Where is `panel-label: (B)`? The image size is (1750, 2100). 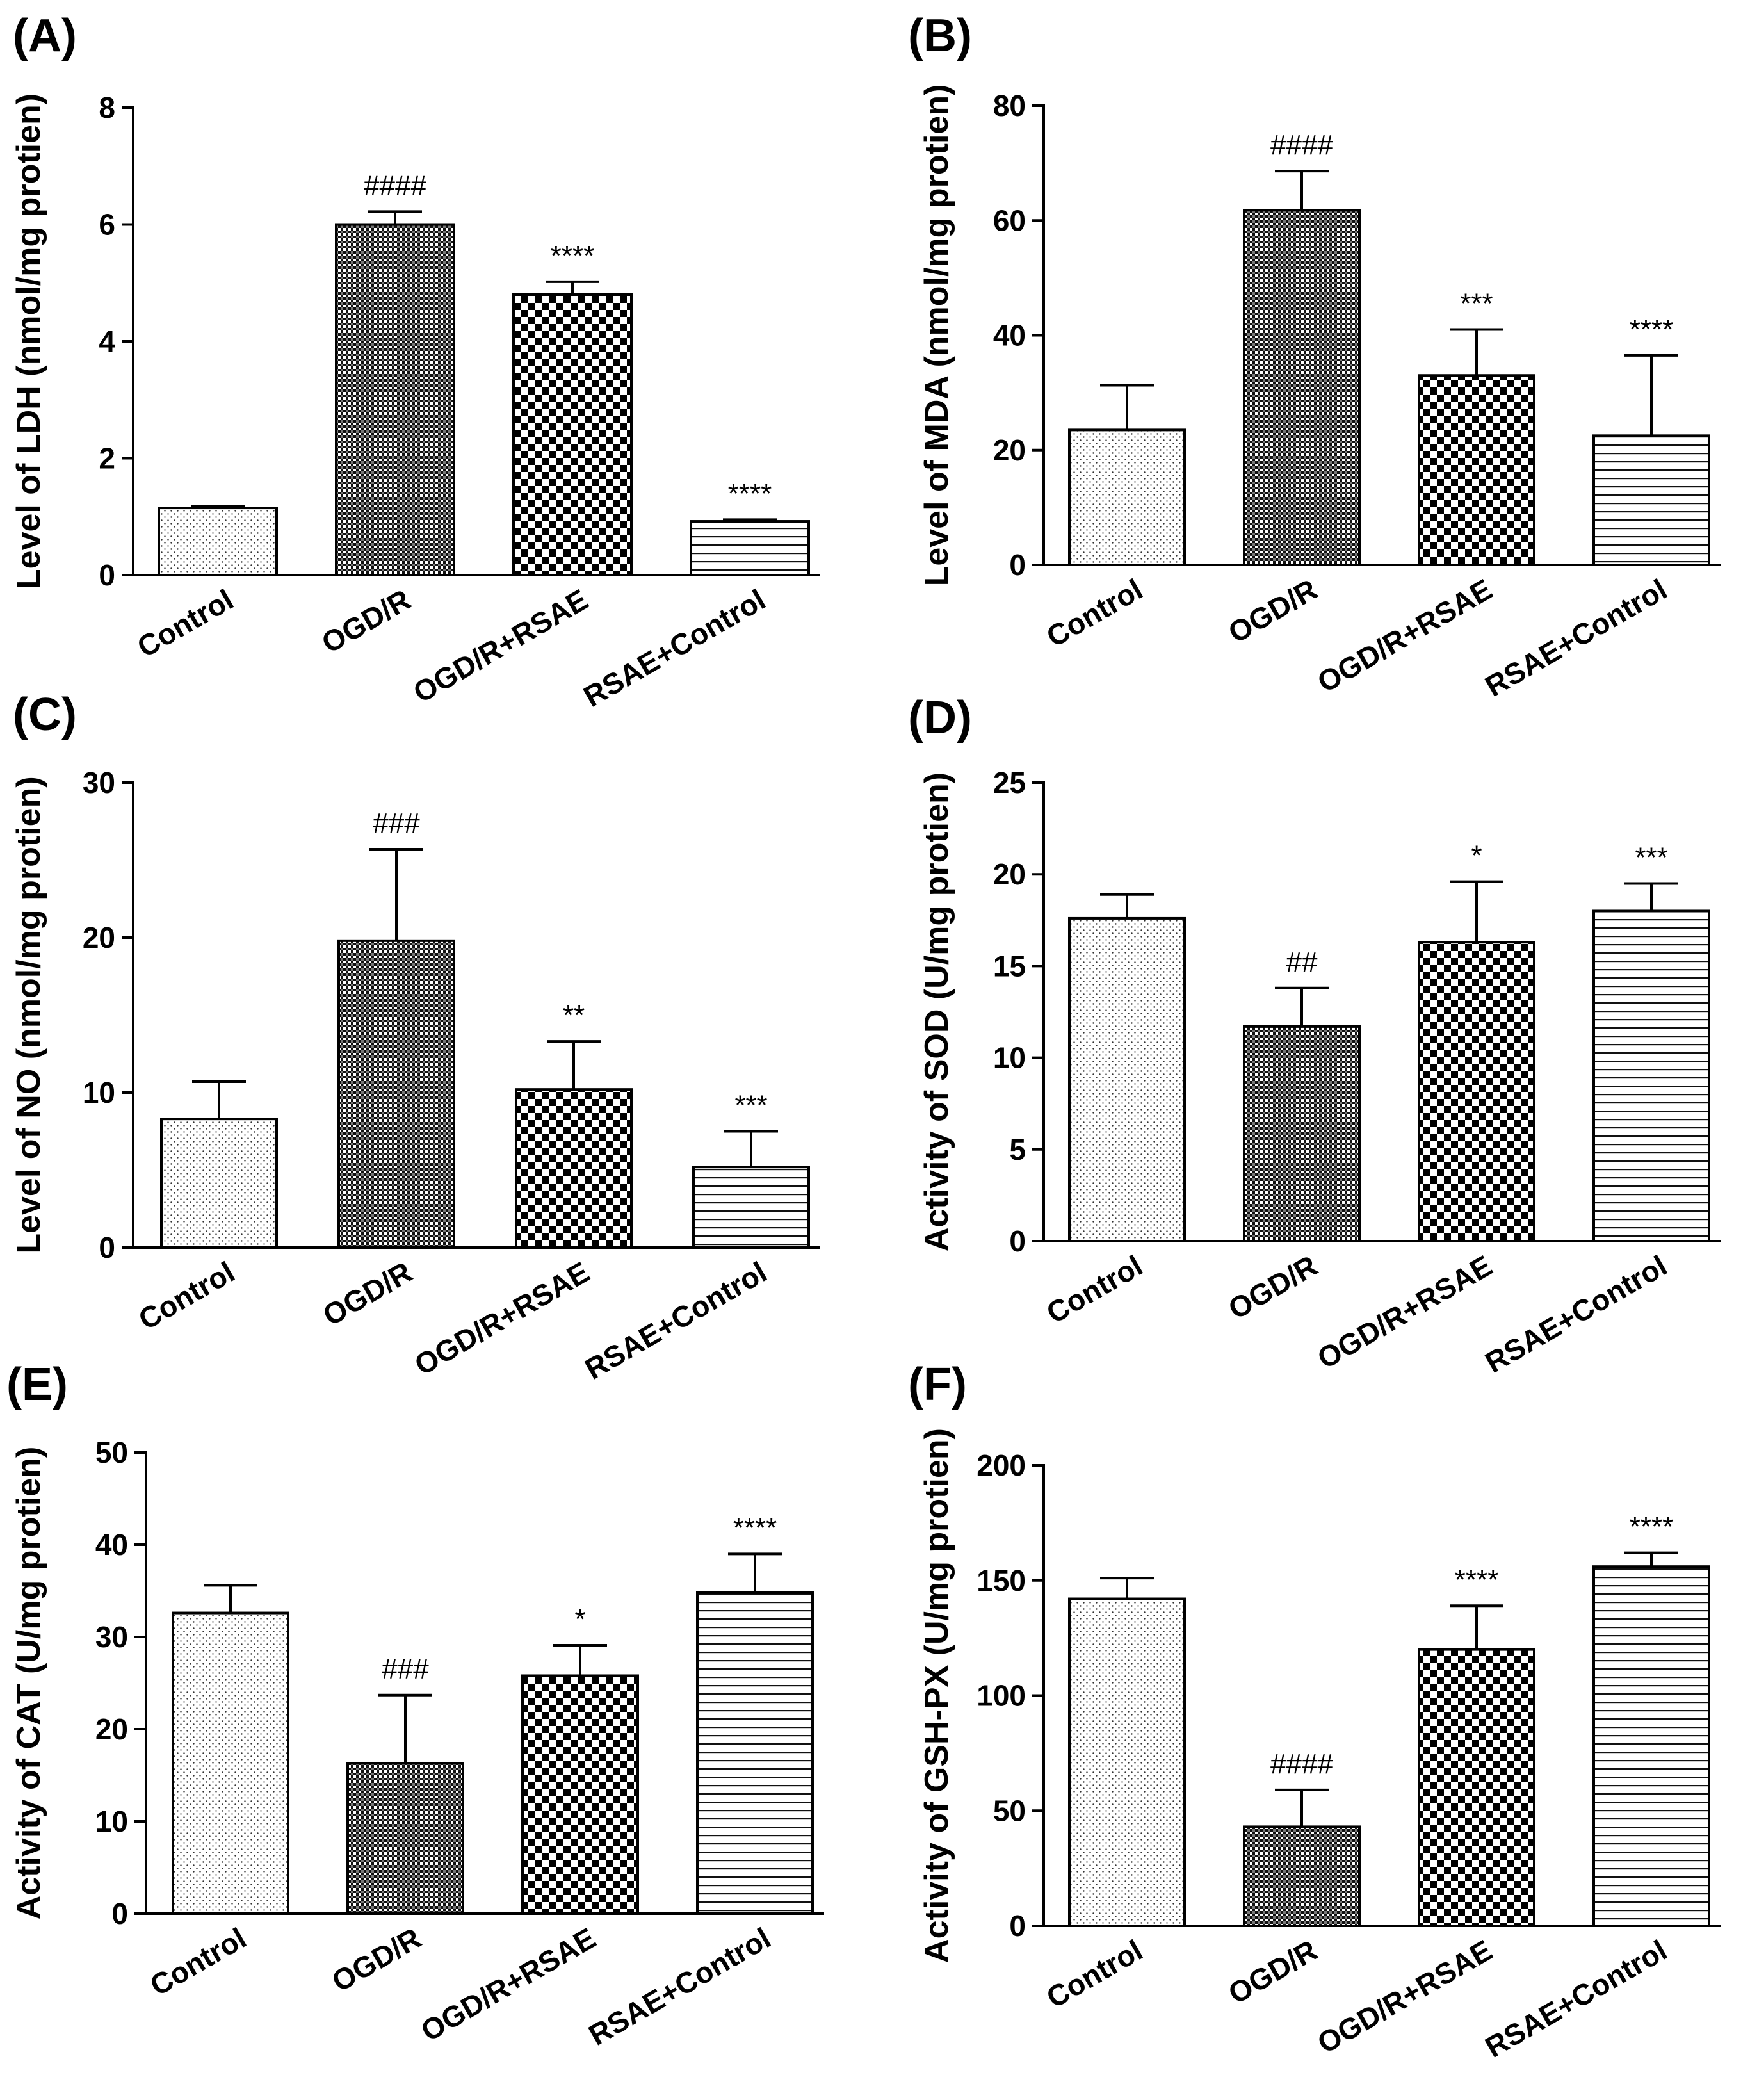
panel-label: (B) is located at coordinates (940, 36).